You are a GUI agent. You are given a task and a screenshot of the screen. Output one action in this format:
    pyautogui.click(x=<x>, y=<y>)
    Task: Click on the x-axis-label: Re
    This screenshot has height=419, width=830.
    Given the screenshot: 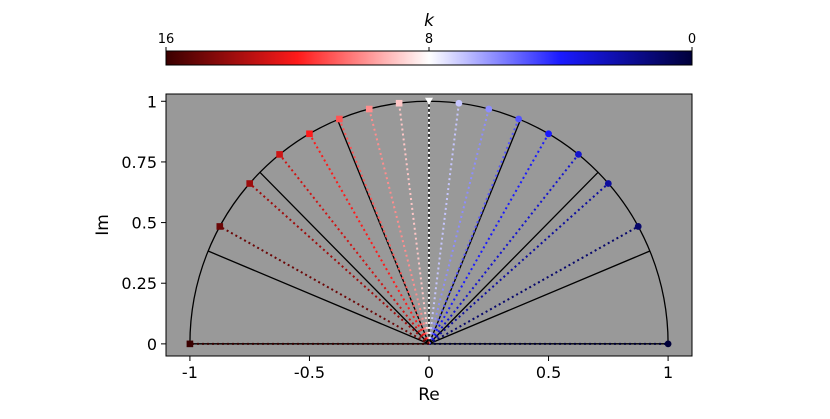 What is the action you would take?
    pyautogui.click(x=429, y=395)
    